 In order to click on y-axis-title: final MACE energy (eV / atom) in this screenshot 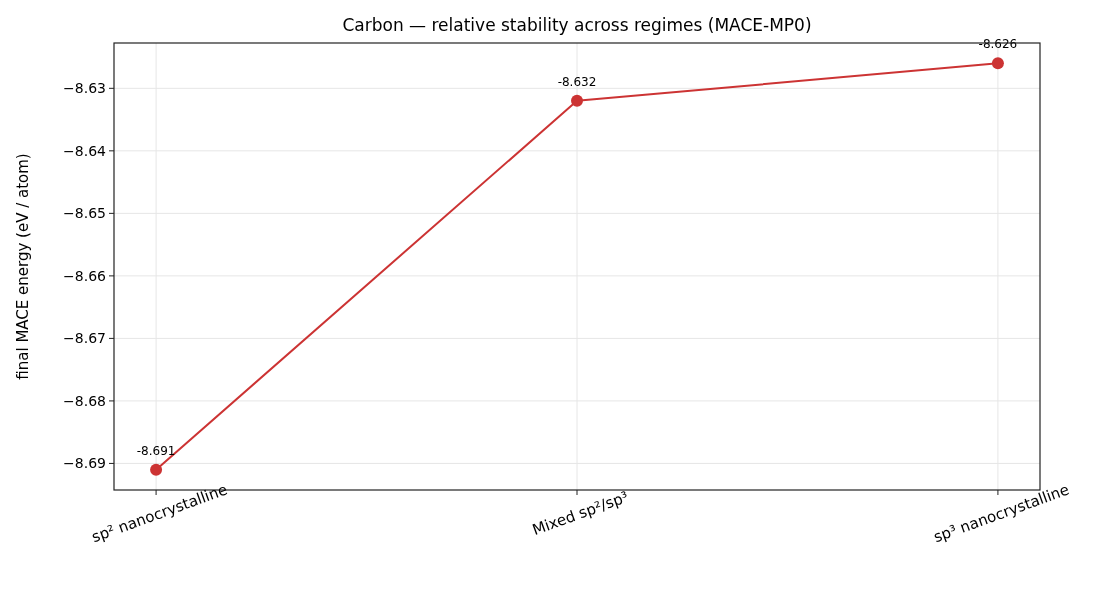, I will do `click(23, 266)`.